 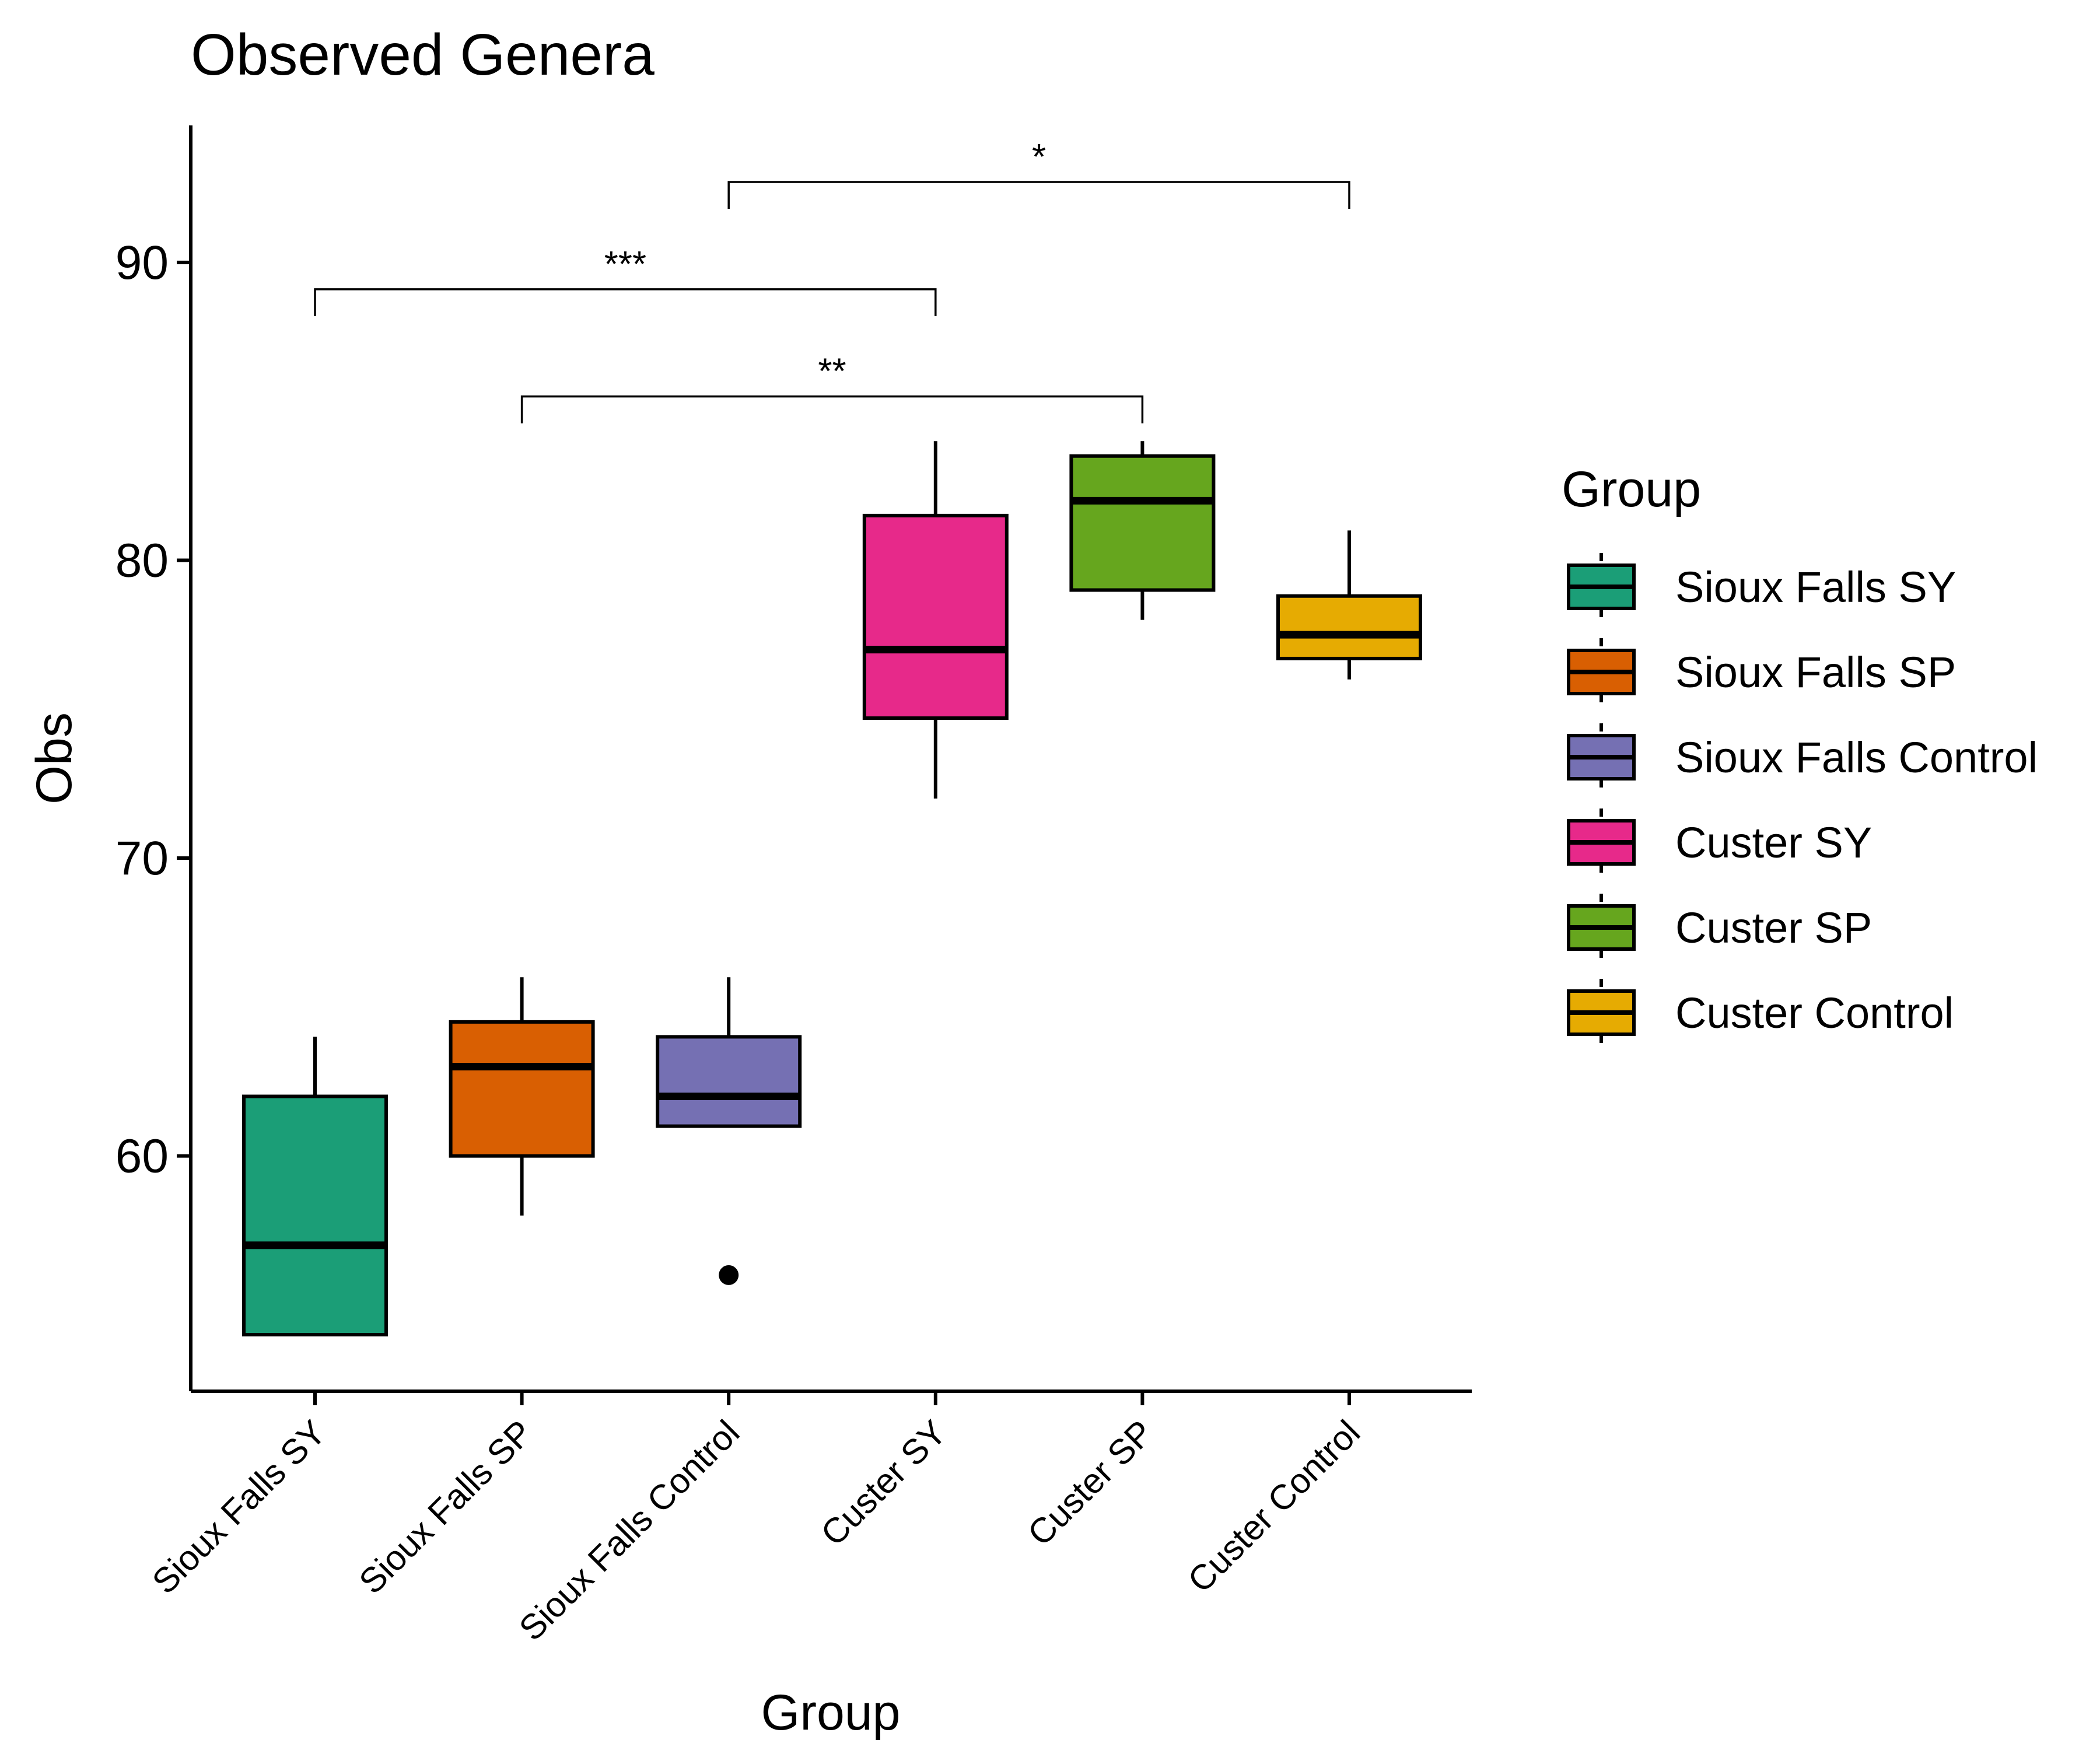 What do you see at coordinates (142, 858) in the screenshot?
I see `y-tick-label: 70` at bounding box center [142, 858].